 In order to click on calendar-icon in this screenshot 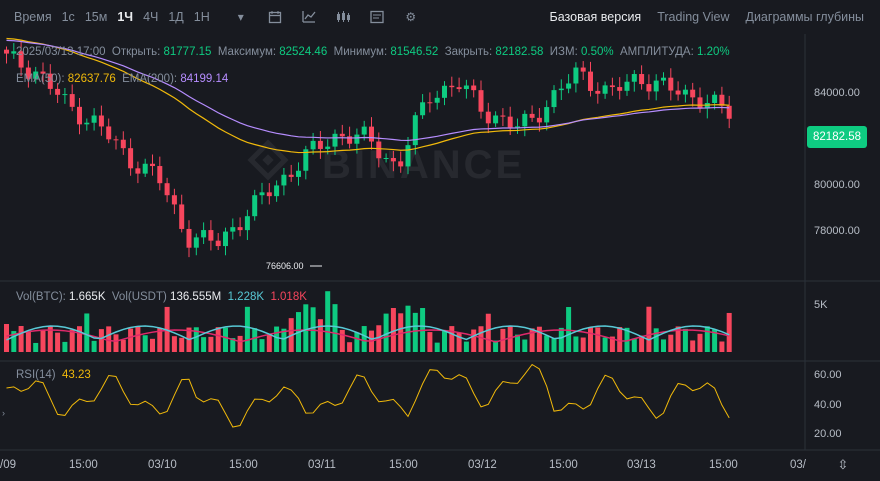, I will do `click(275, 17)`.